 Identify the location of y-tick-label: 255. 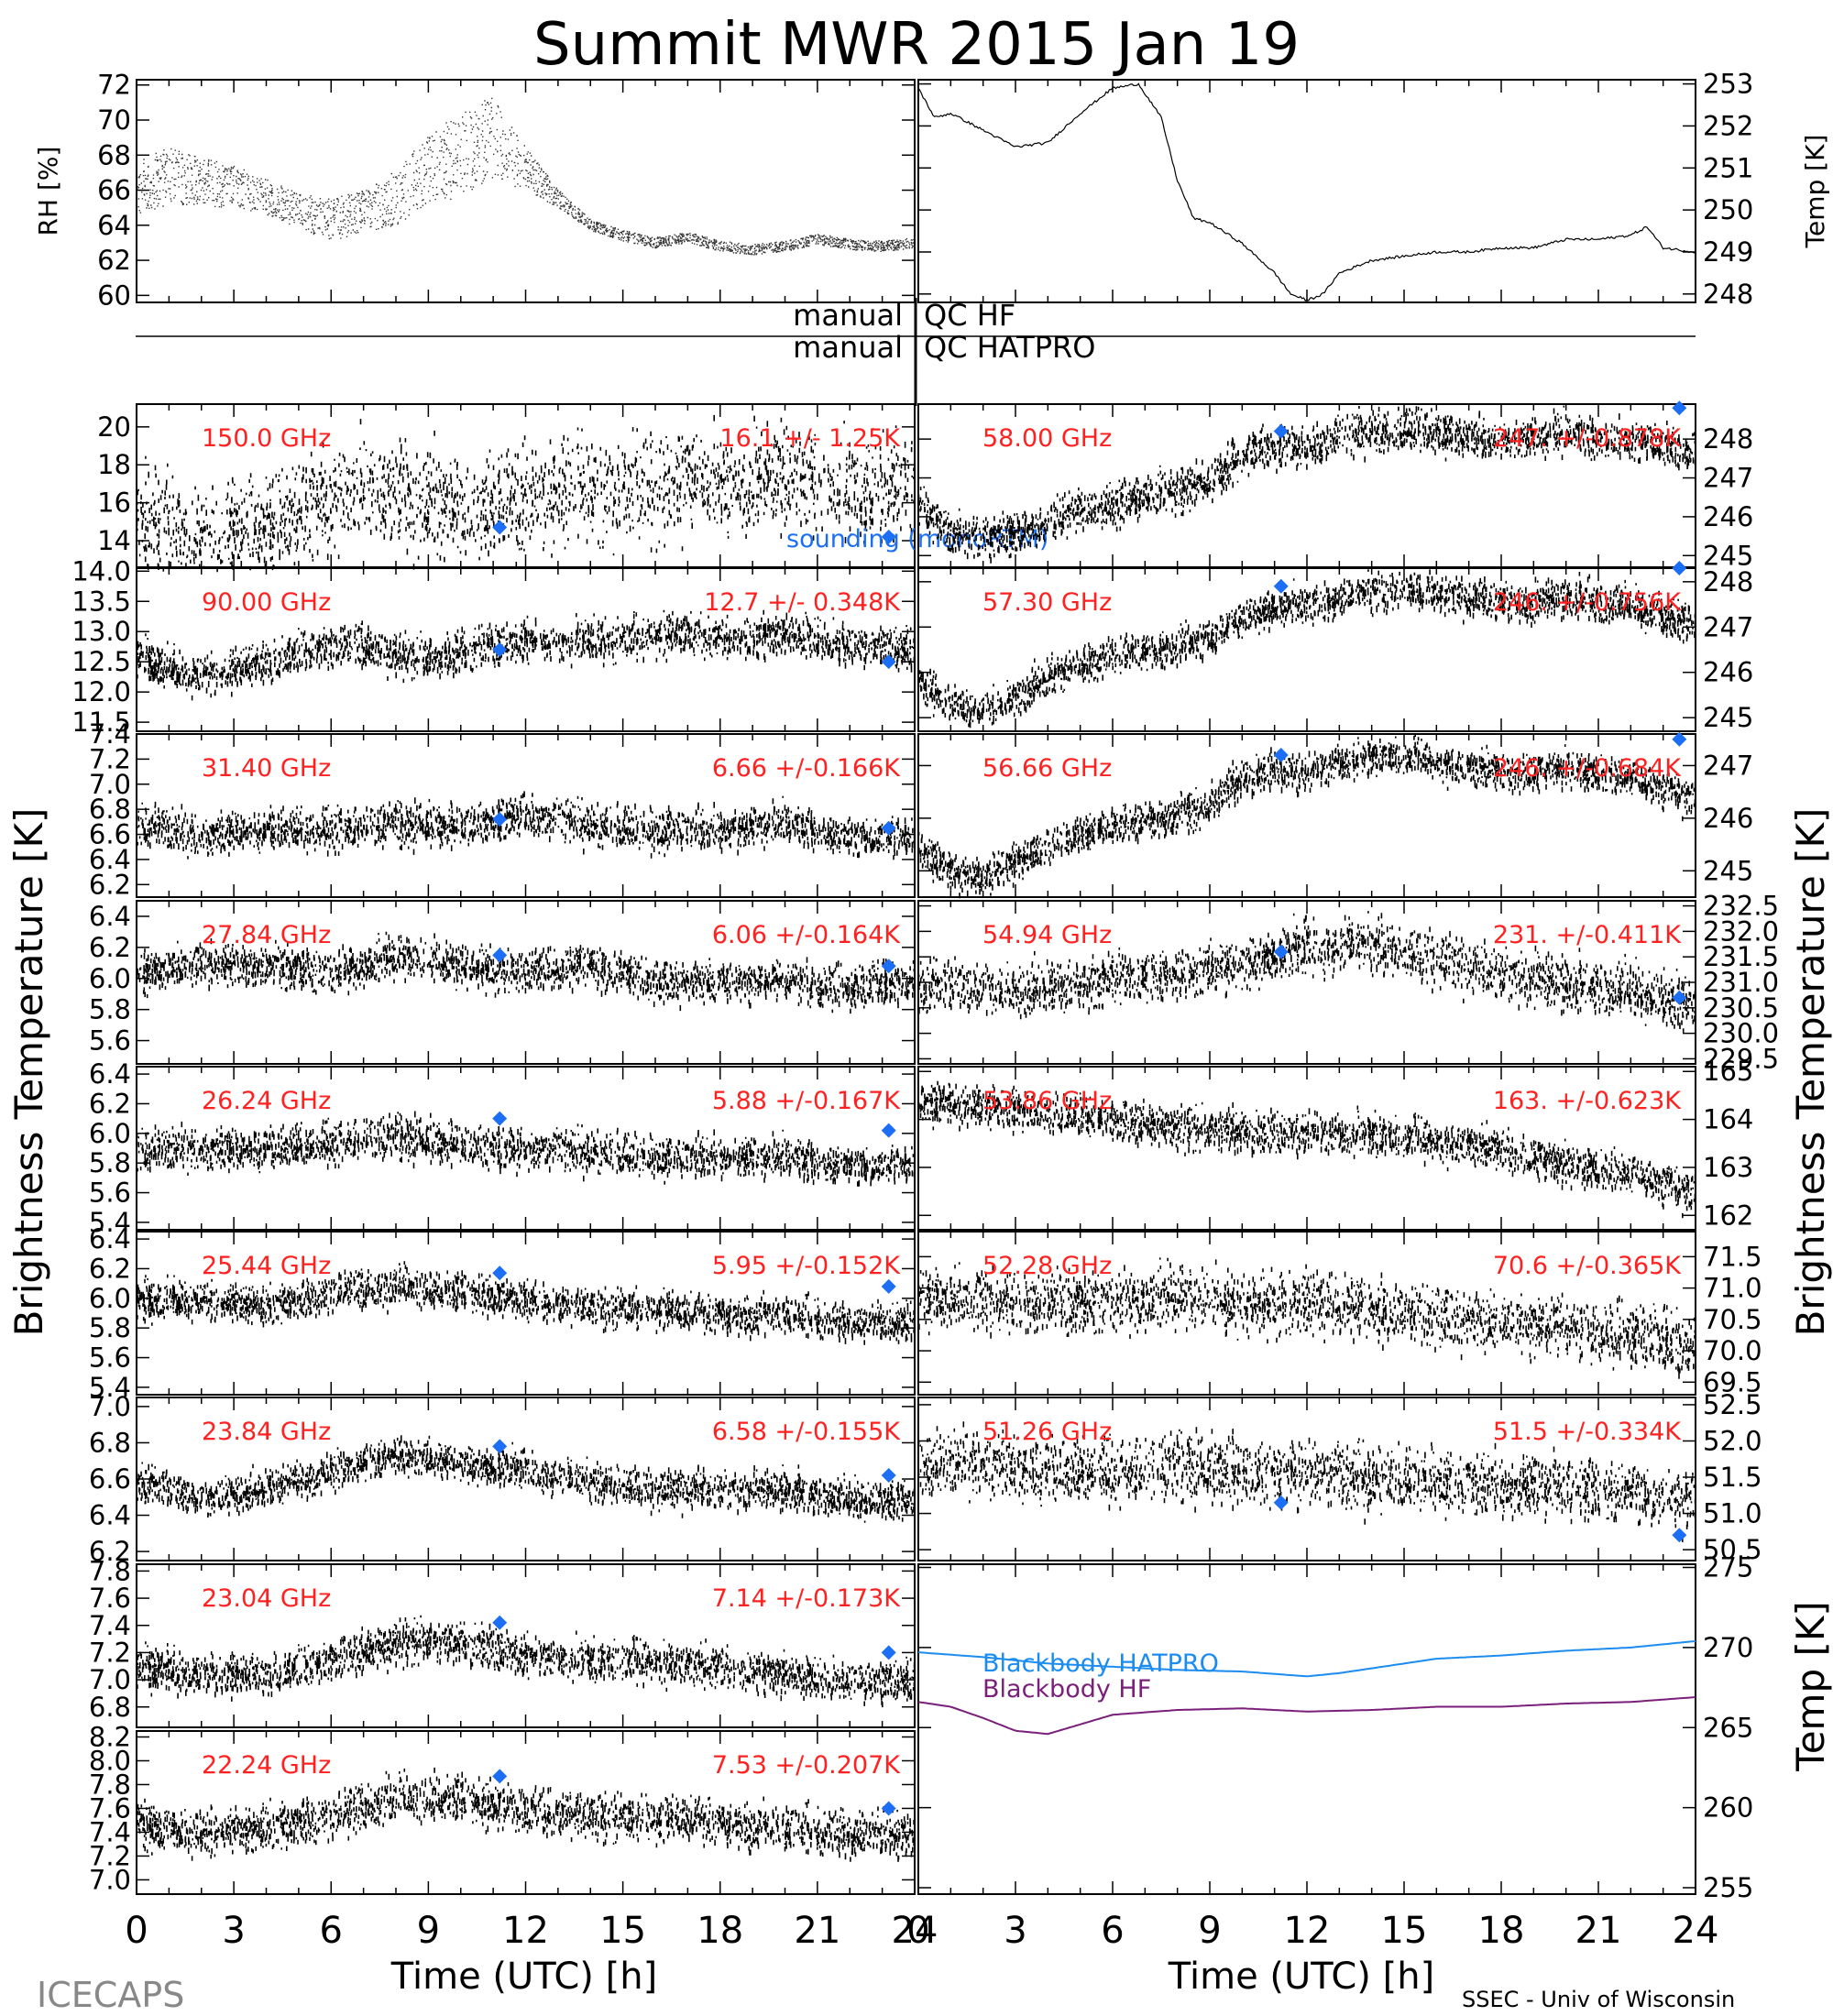
(1728, 1887).